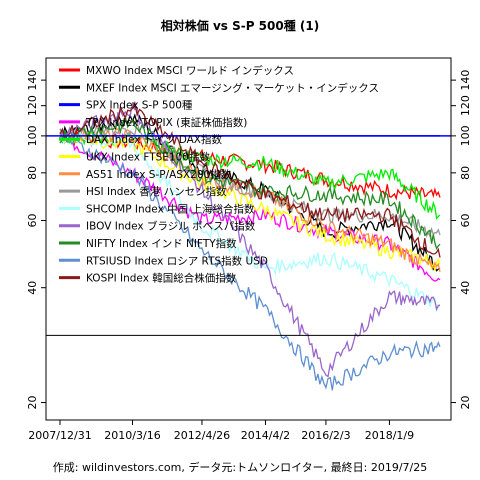  I want to click on legend-label-10: IBOV Index ブラジル ボベスパ指数, so click(171, 226).